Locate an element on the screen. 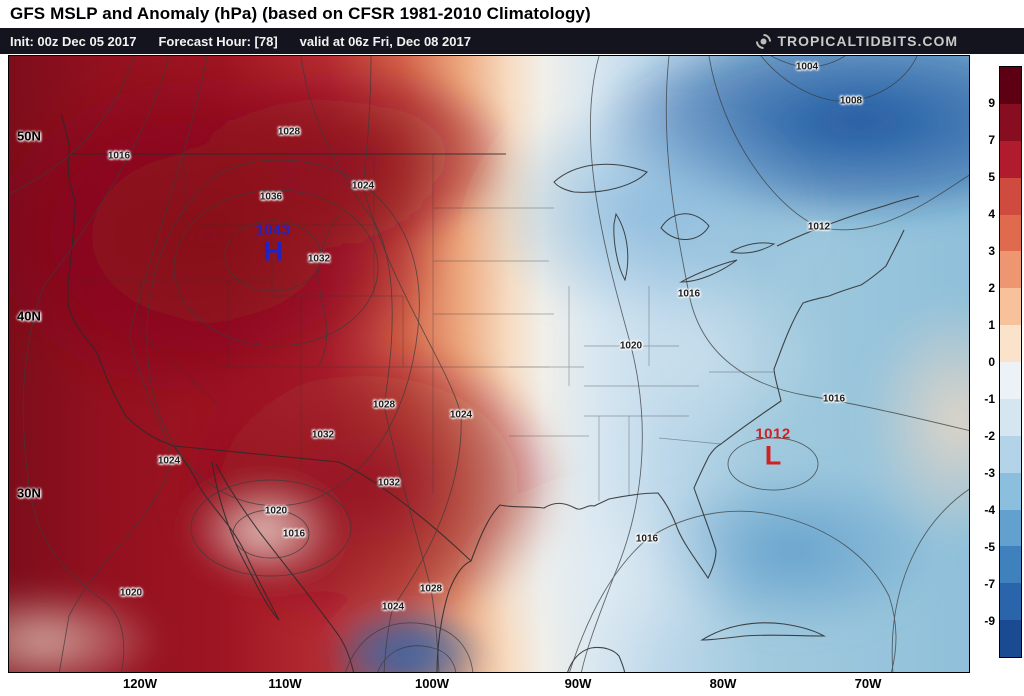 The image size is (1024, 696). forecast-hour-label: Forecast Hour: [78] is located at coordinates (218, 41).